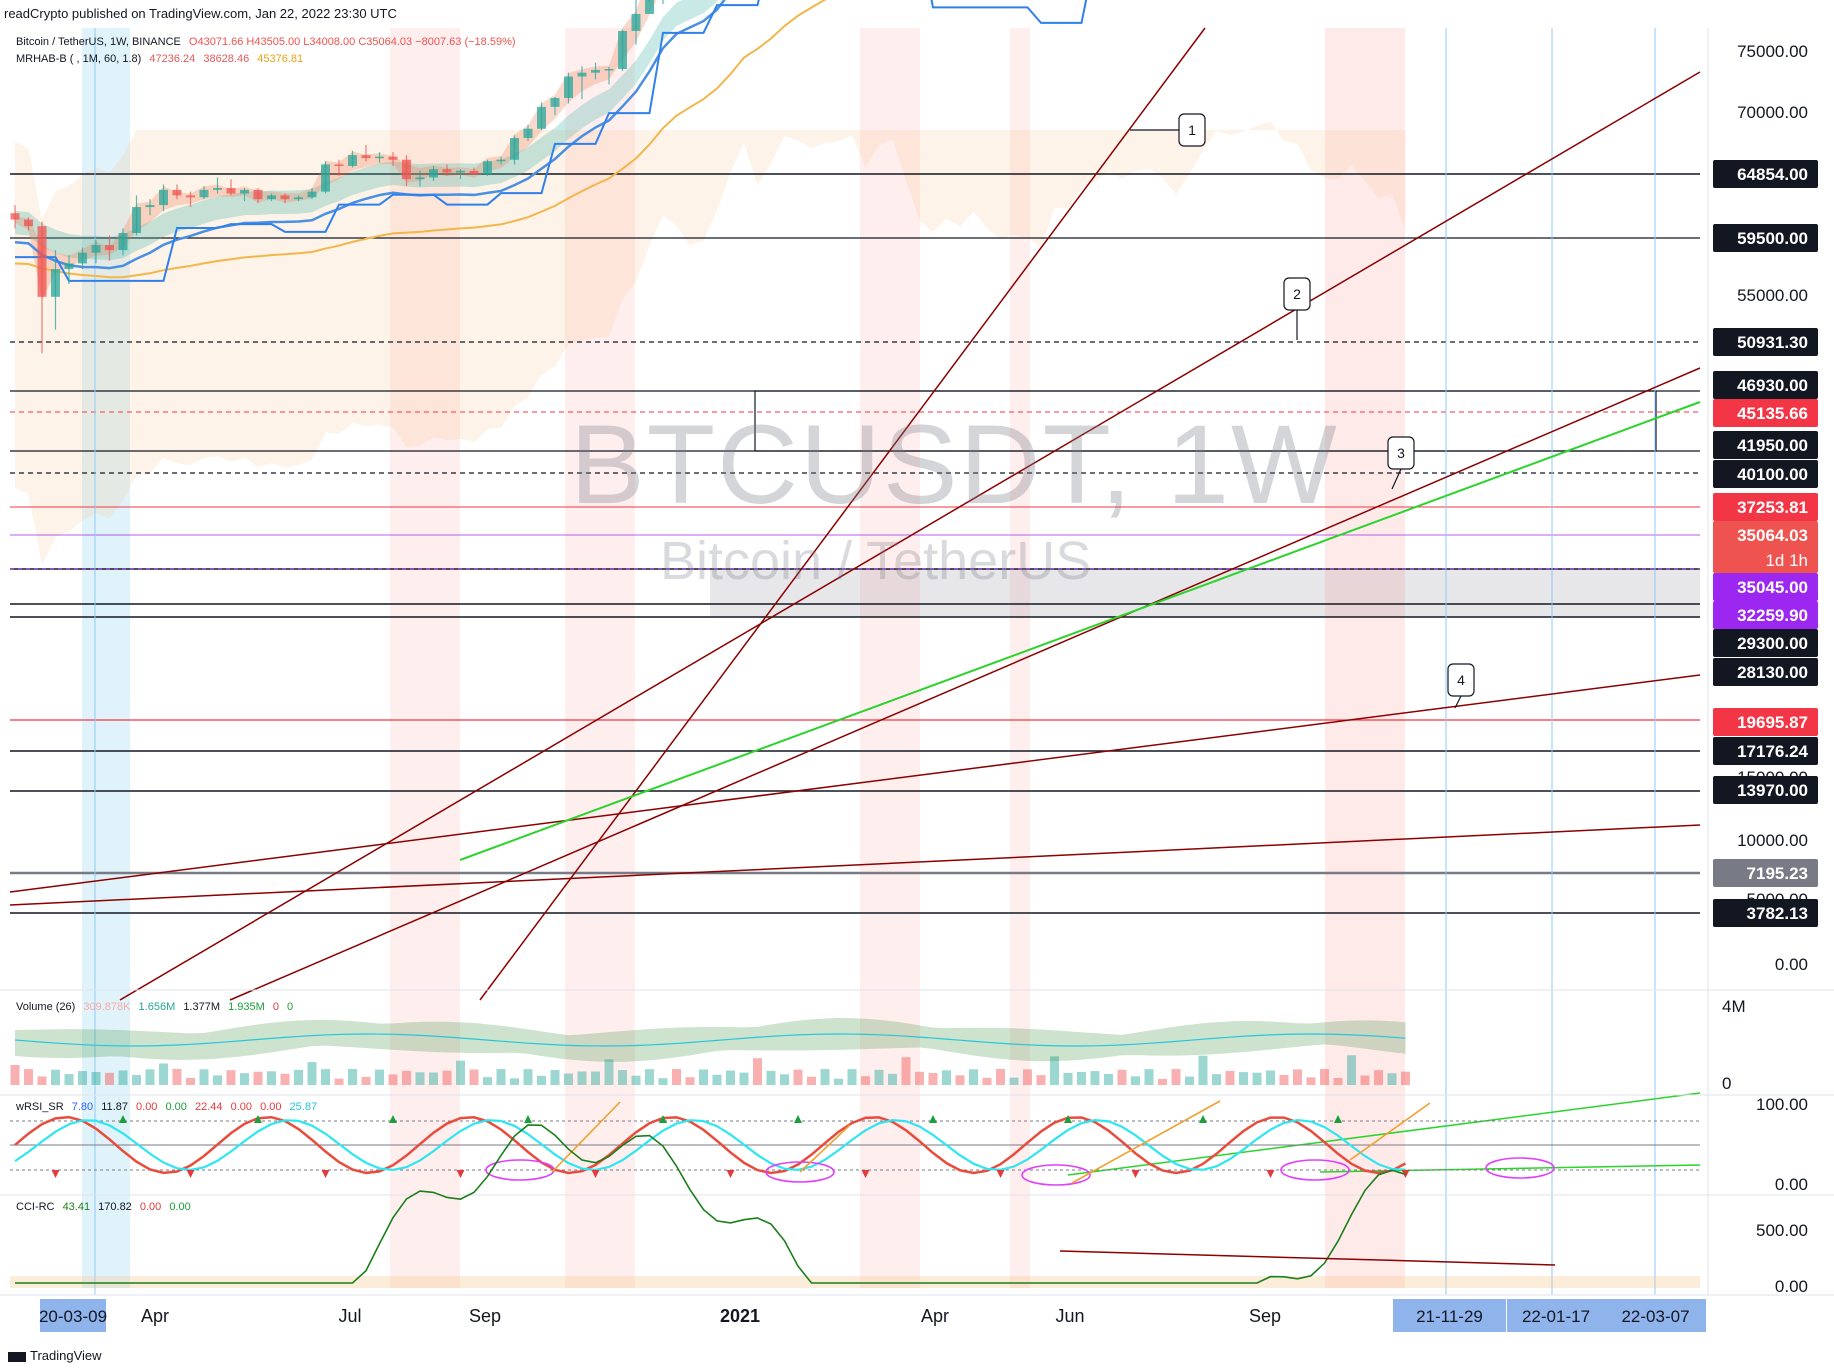 The image size is (1834, 1370). I want to click on session-shade, so click(1365, 658).